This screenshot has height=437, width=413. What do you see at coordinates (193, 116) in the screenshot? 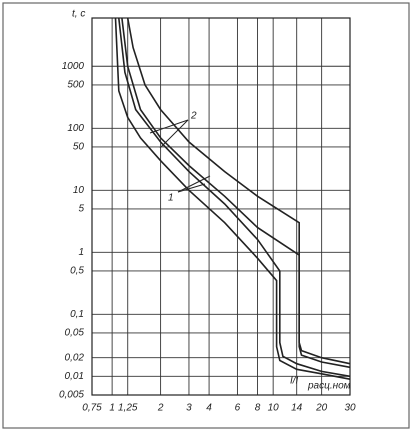
I see `annotation: 2` at bounding box center [193, 116].